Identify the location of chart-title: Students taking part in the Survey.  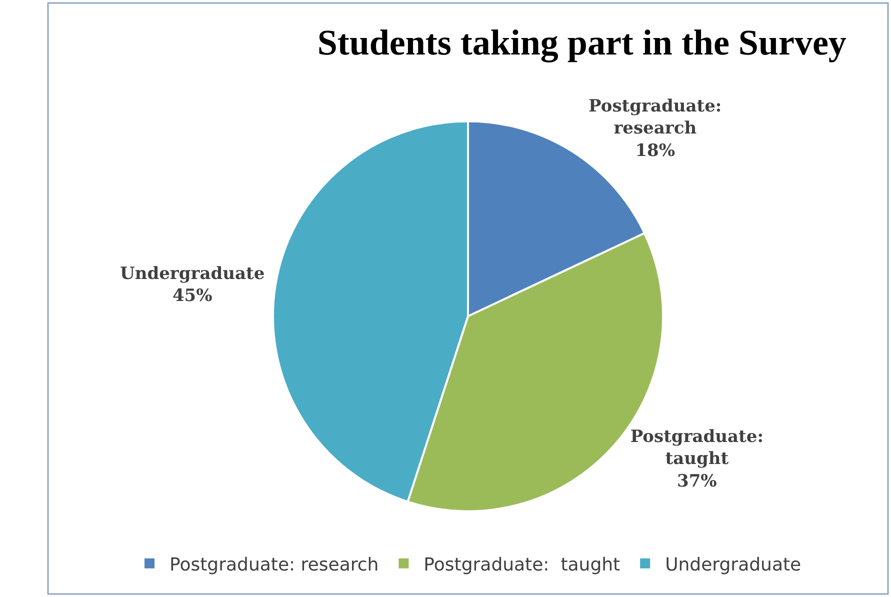
(581, 42).